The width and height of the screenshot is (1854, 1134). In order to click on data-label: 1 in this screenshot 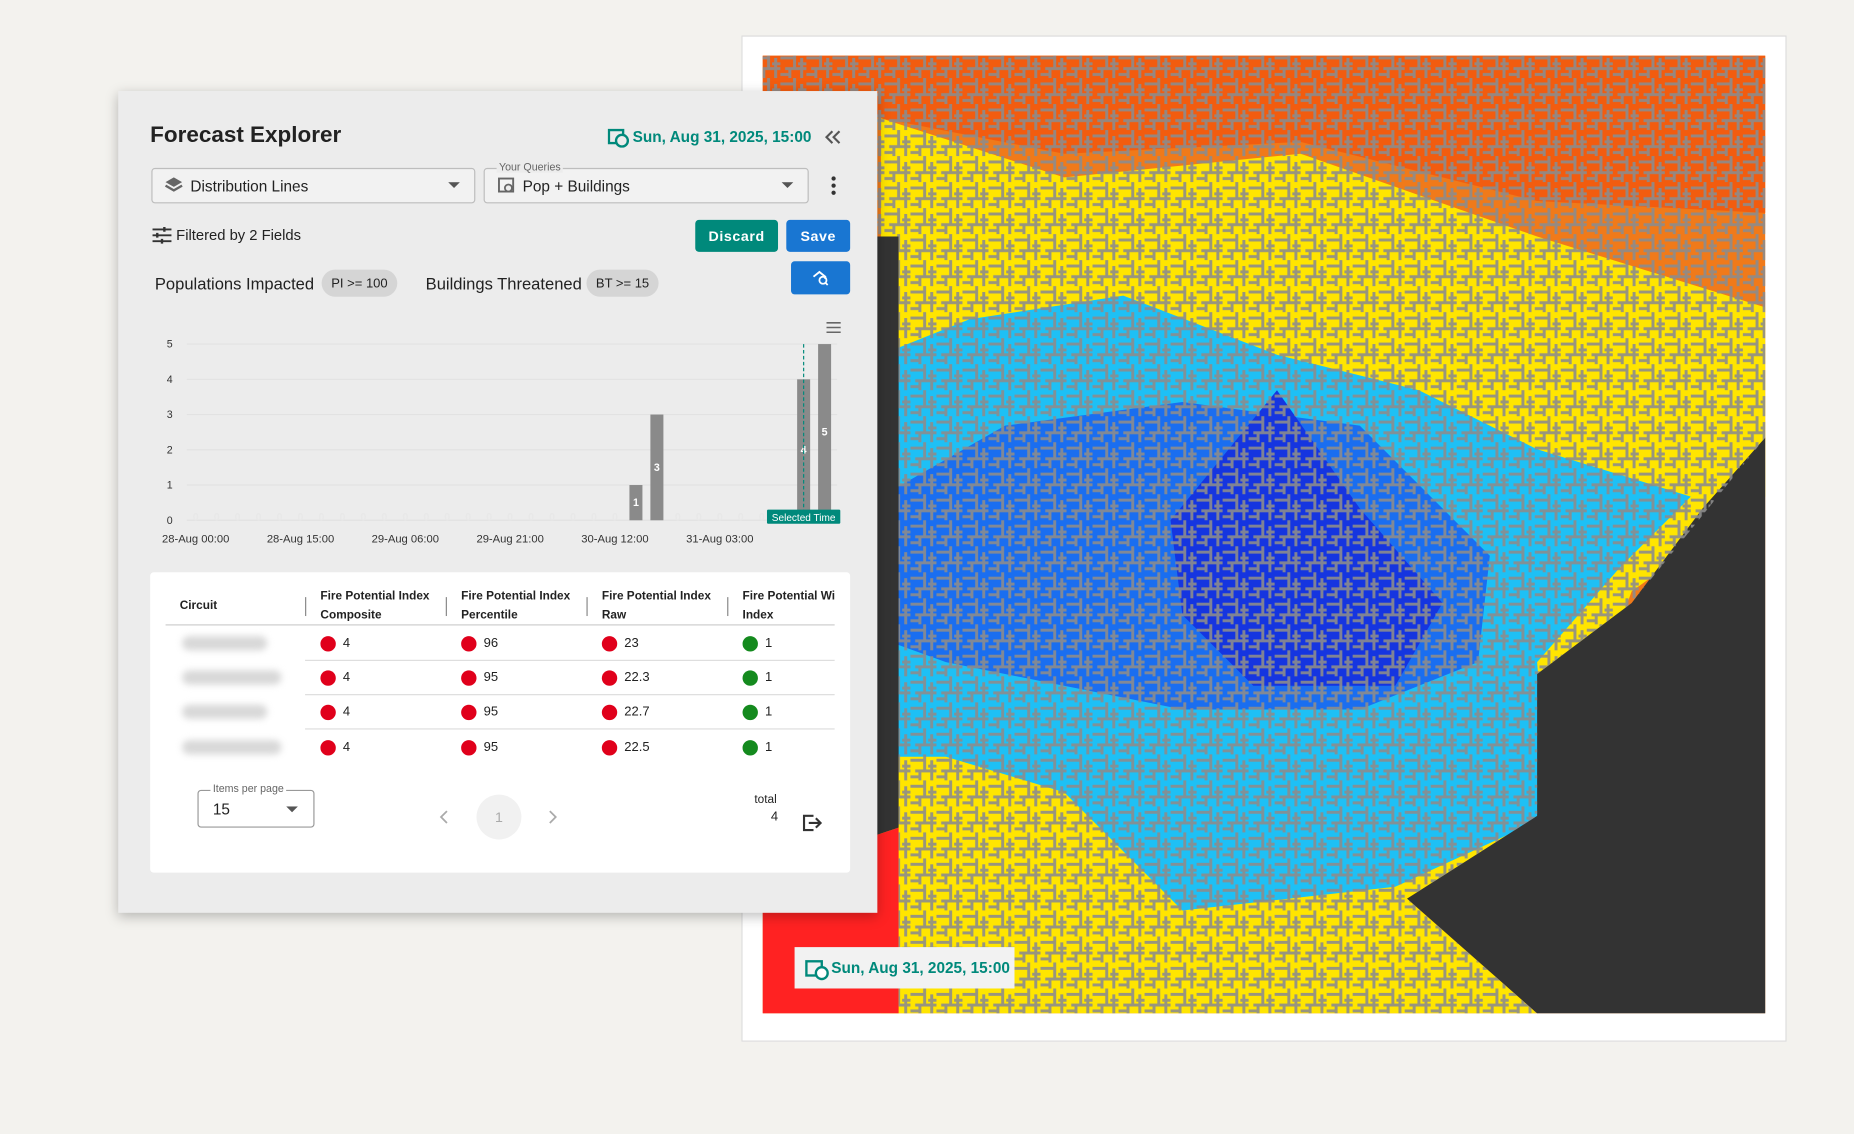, I will do `click(636, 503)`.